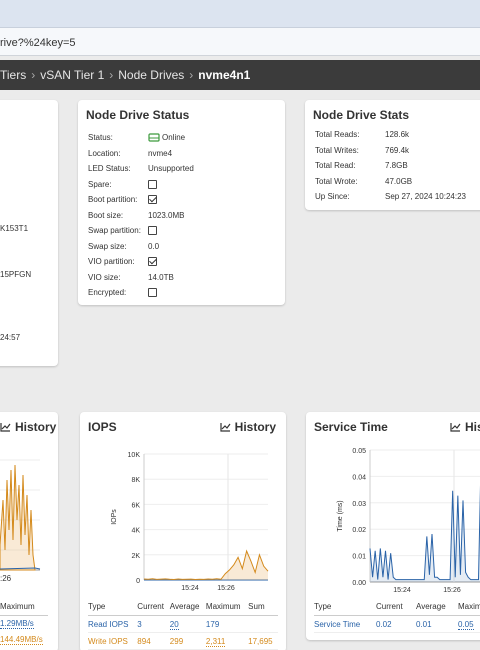 The width and height of the screenshot is (480, 650). I want to click on status-row: Status: Online, so click(137, 138).